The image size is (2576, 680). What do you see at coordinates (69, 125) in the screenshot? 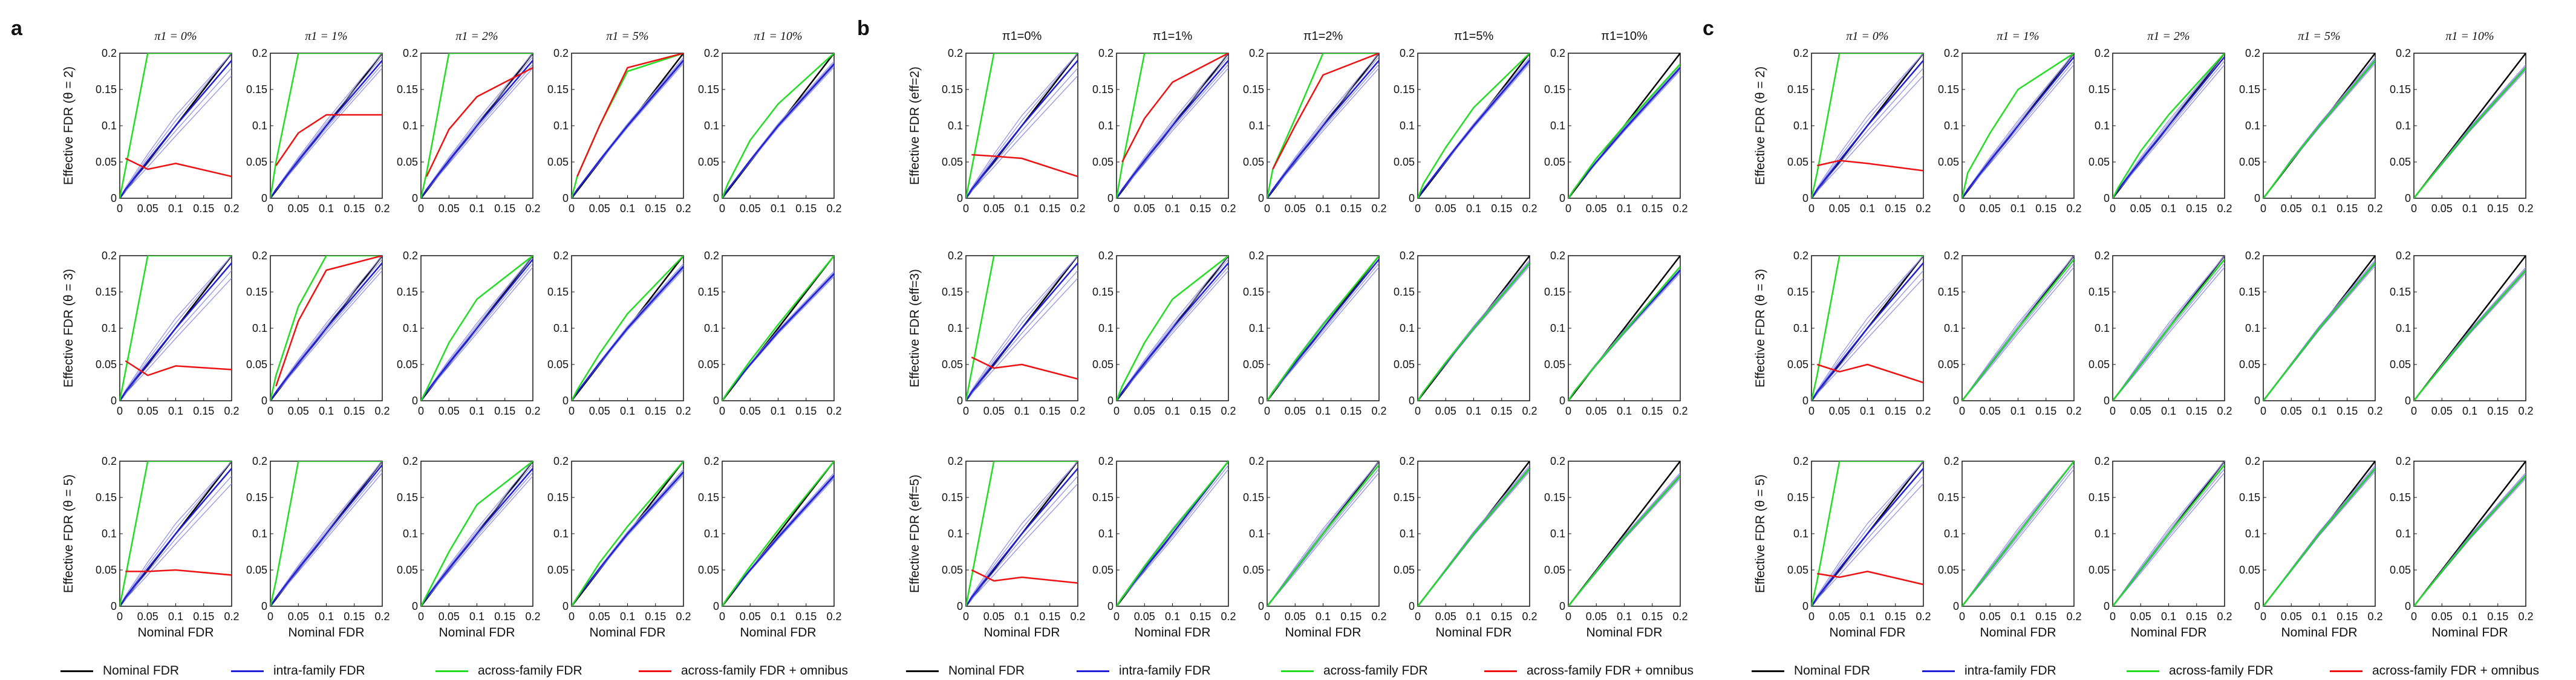
I see `row-label: Effective FDR (θ = 2)` at bounding box center [69, 125].